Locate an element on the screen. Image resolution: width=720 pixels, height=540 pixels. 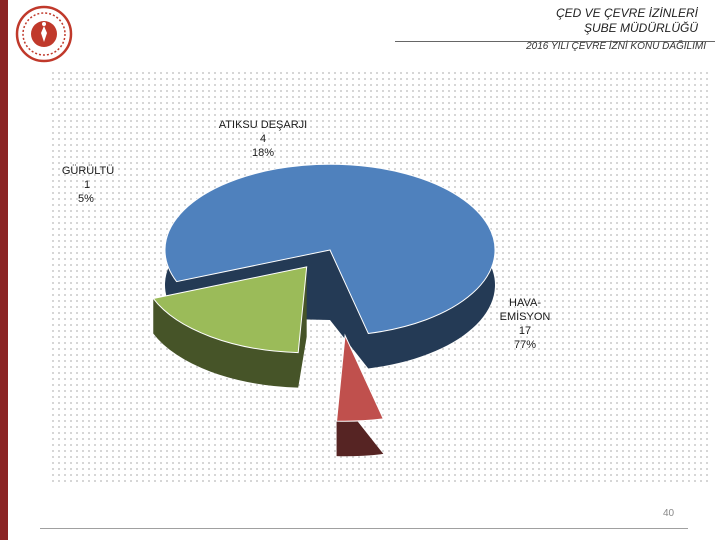
footer-divider is located at coordinates (364, 528).